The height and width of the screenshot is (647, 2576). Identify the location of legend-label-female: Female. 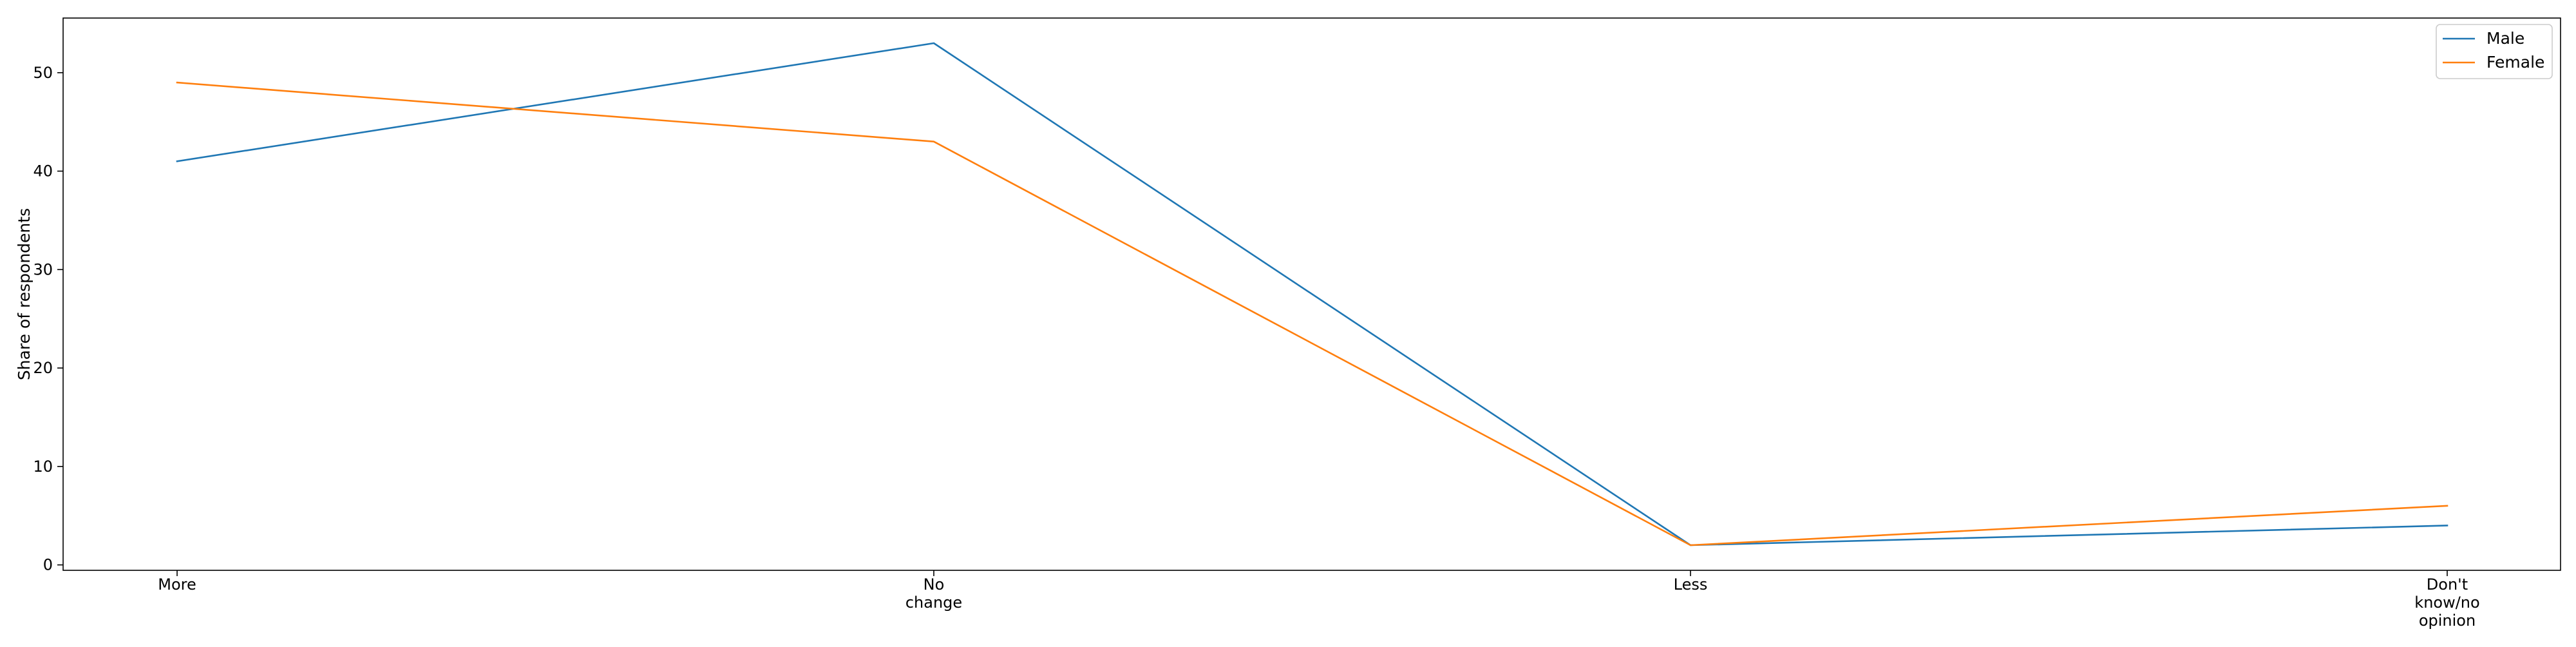
(2515, 62).